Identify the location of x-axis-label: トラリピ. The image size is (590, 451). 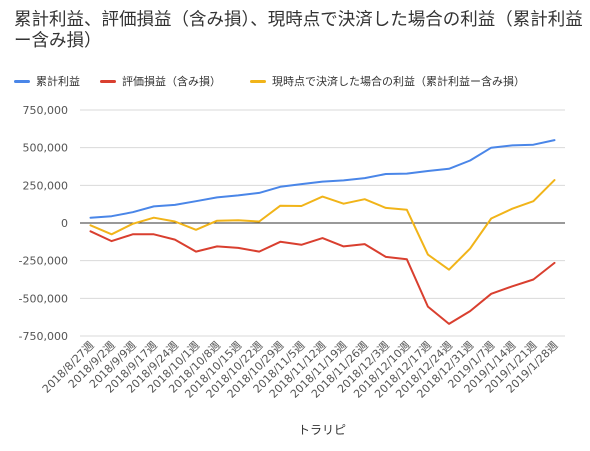
(322, 430).